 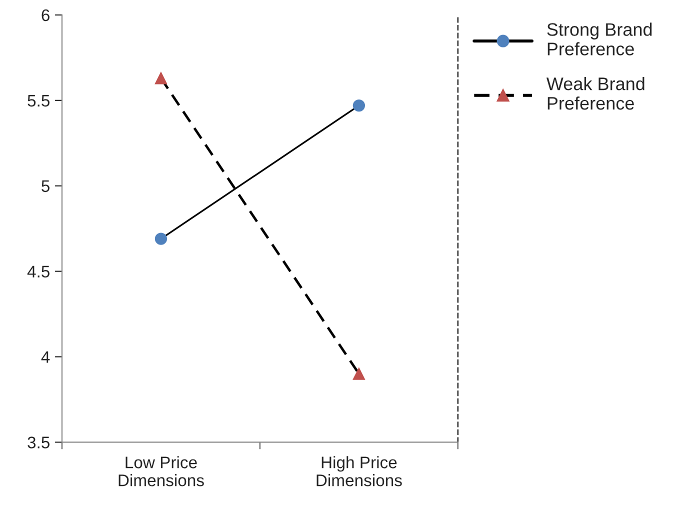 What do you see at coordinates (595, 93) in the screenshot?
I see `legend-label: Weak Brand Preference` at bounding box center [595, 93].